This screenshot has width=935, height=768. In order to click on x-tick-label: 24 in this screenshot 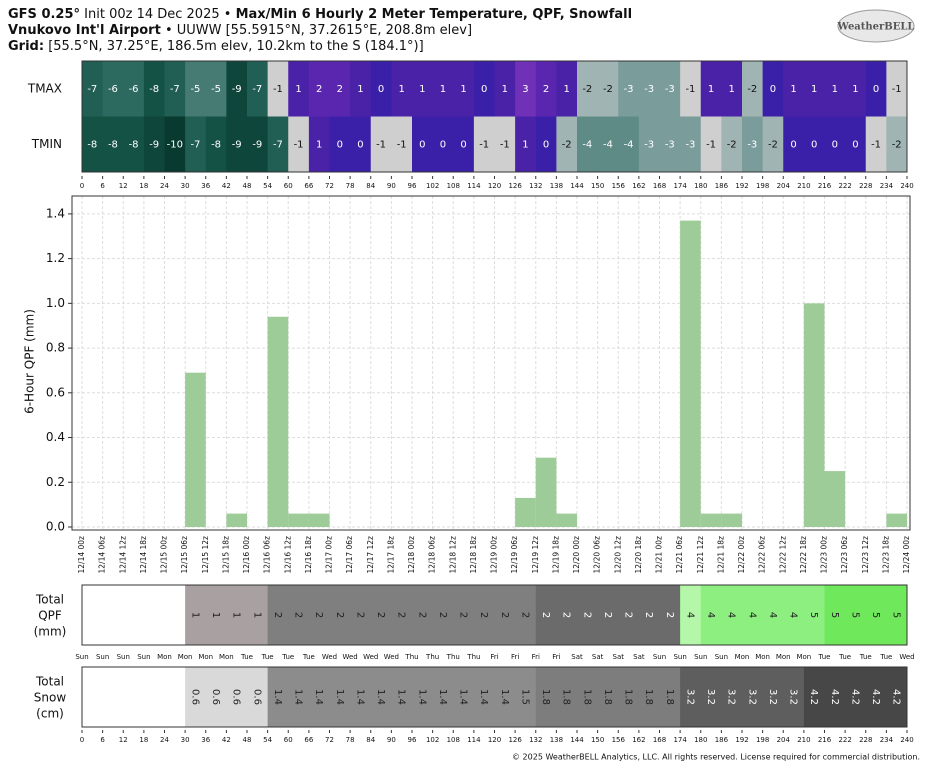, I will do `click(164, 740)`.